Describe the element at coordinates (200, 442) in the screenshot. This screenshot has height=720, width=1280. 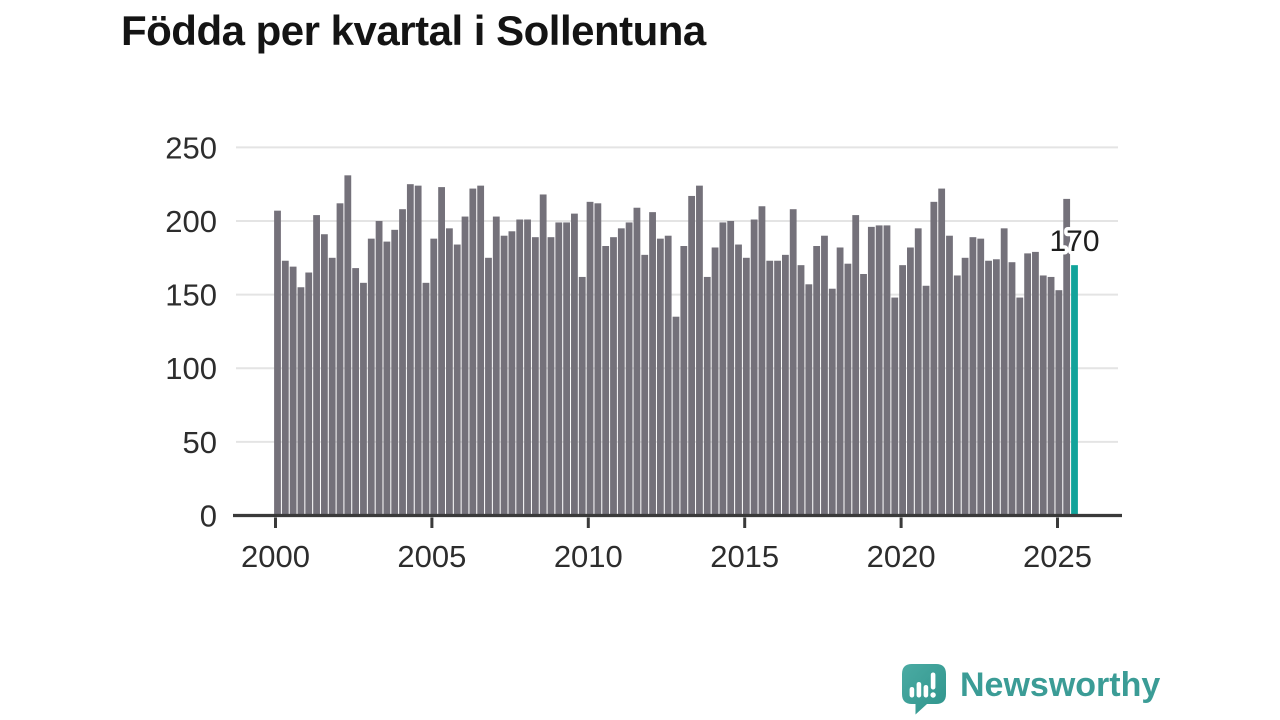
I see `y-axis-tick-label: 50` at that location.